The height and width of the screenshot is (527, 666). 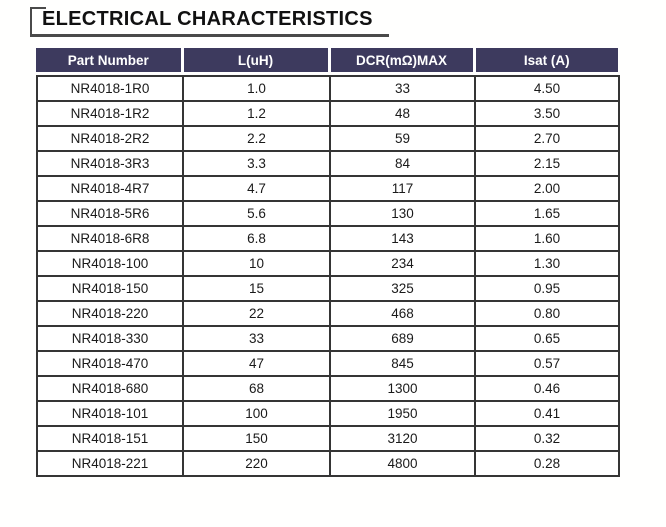 What do you see at coordinates (402, 188) in the screenshot?
I see `cell-dcr-mohm-max: 117` at bounding box center [402, 188].